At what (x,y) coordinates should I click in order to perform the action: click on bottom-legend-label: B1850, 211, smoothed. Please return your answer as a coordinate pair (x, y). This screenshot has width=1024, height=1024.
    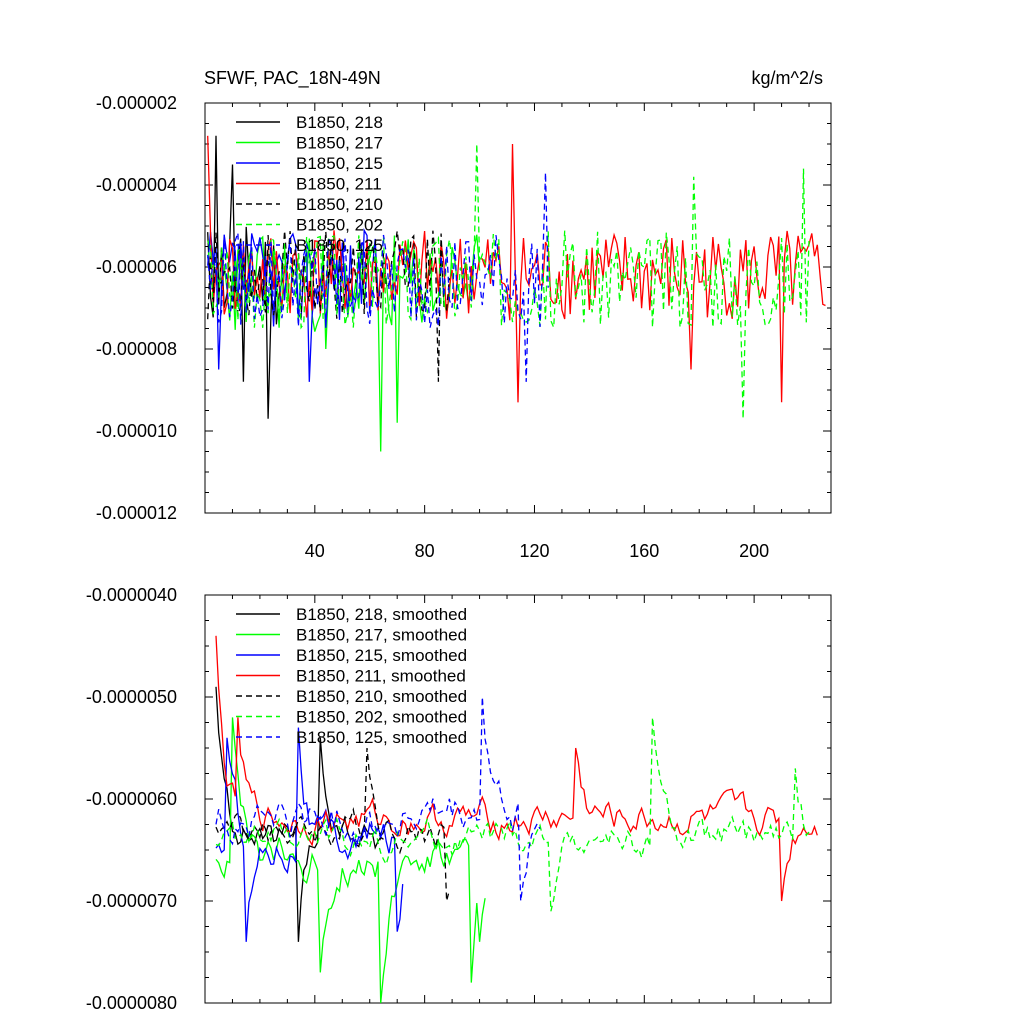
    Looking at the image, I should click on (381, 676).